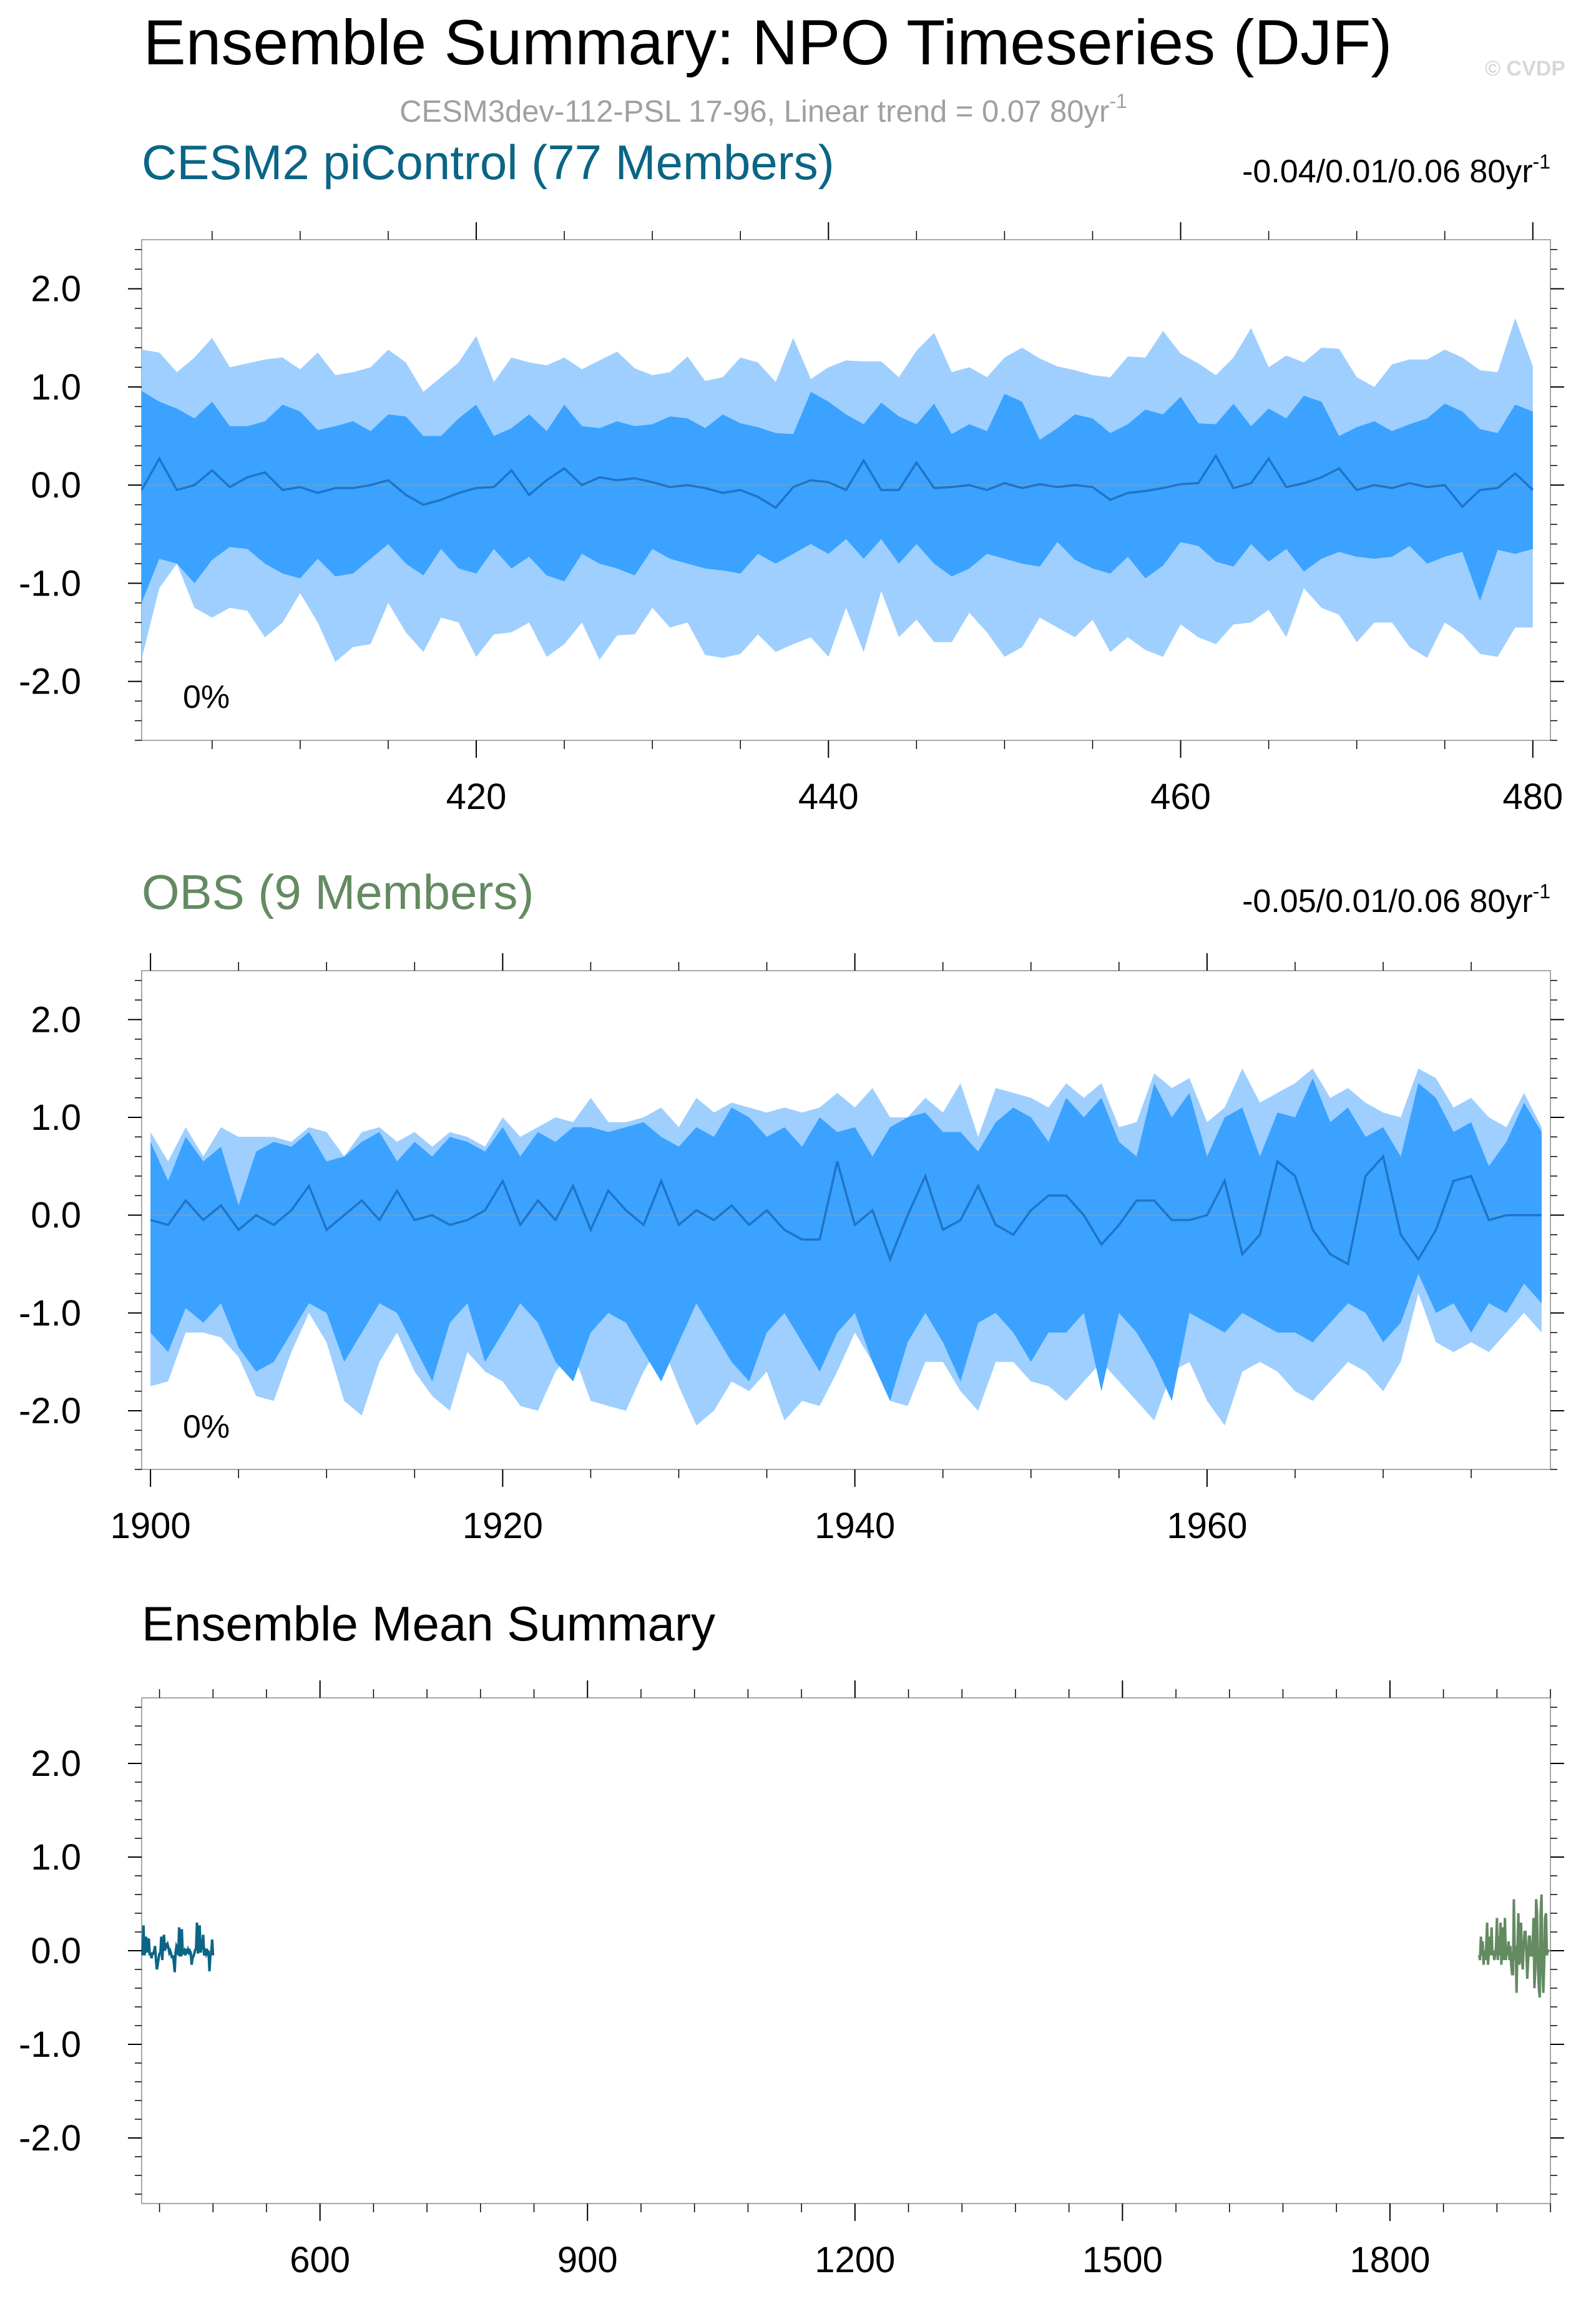 This screenshot has height=2314, width=1596. Describe the element at coordinates (150, 1526) in the screenshot. I see `x-tick-label: 1900` at that location.